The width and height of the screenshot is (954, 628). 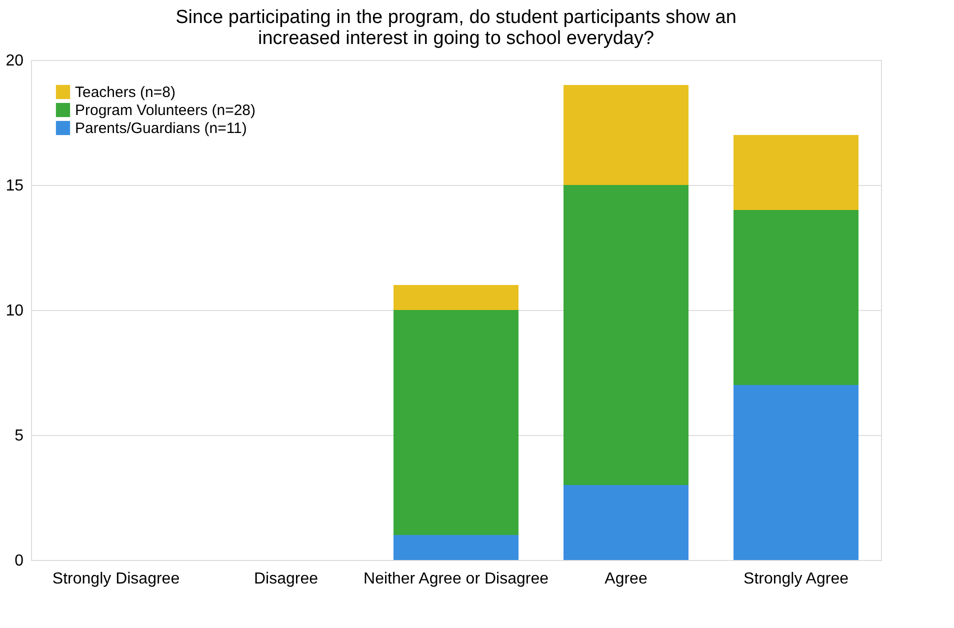 I want to click on y-tick-label: 0, so click(x=19, y=561).